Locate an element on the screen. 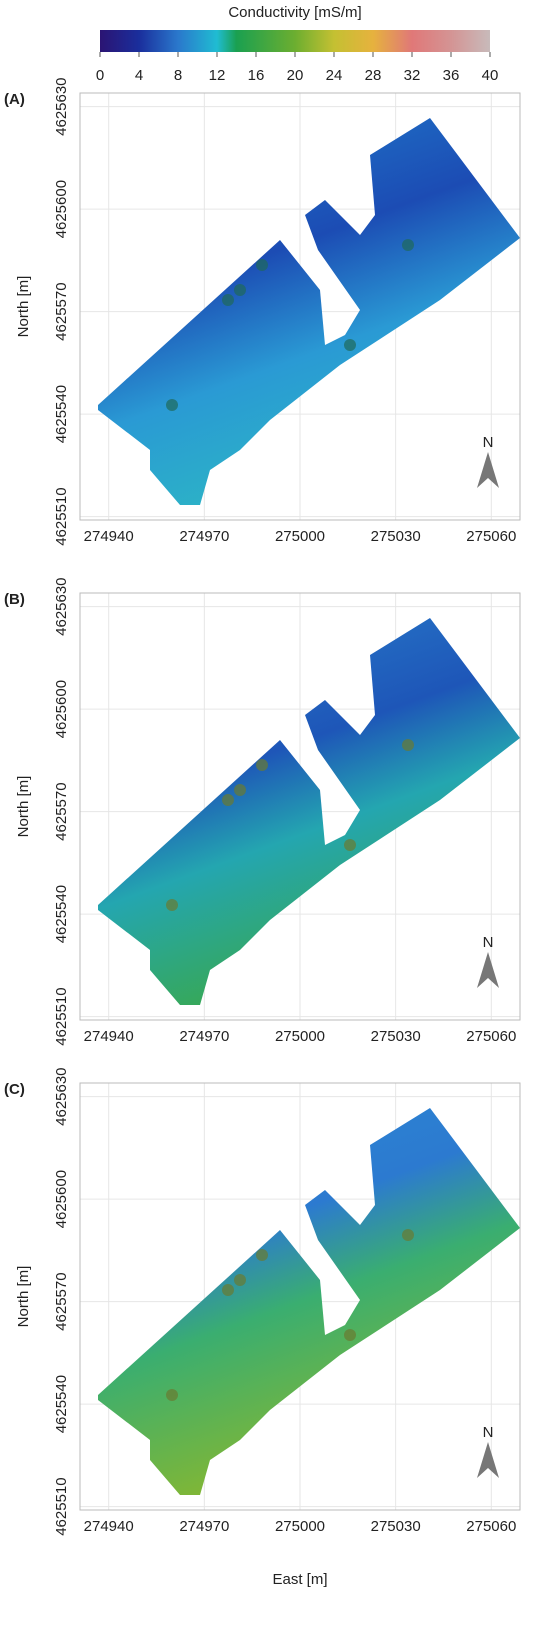 This screenshot has width=550, height=1626. colorbar-tick-label: 4 is located at coordinates (139, 75).